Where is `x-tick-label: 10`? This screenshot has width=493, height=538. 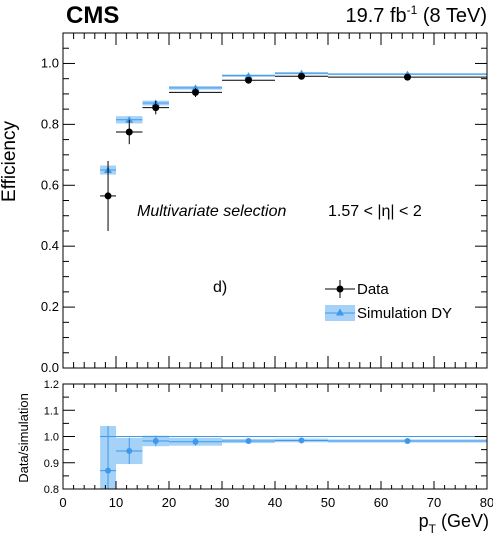 x-tick-label: 10 is located at coordinates (116, 502).